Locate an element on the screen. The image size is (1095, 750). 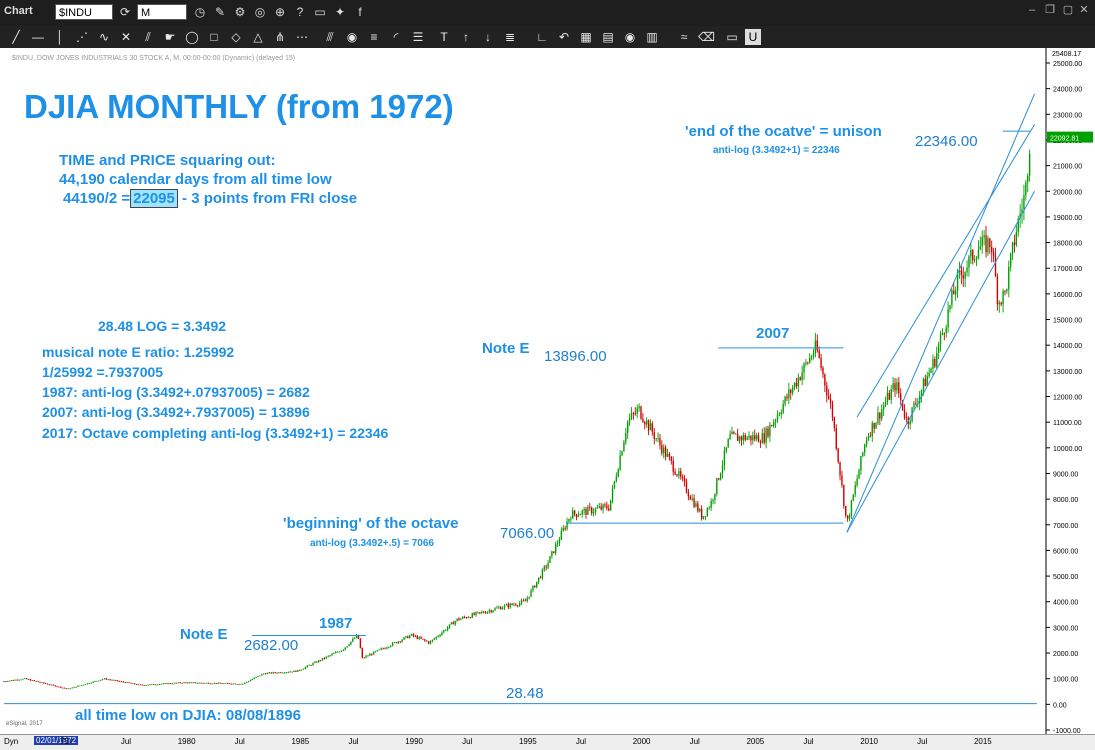
circle-tool-icon: ◉ is located at coordinates (352, 37).